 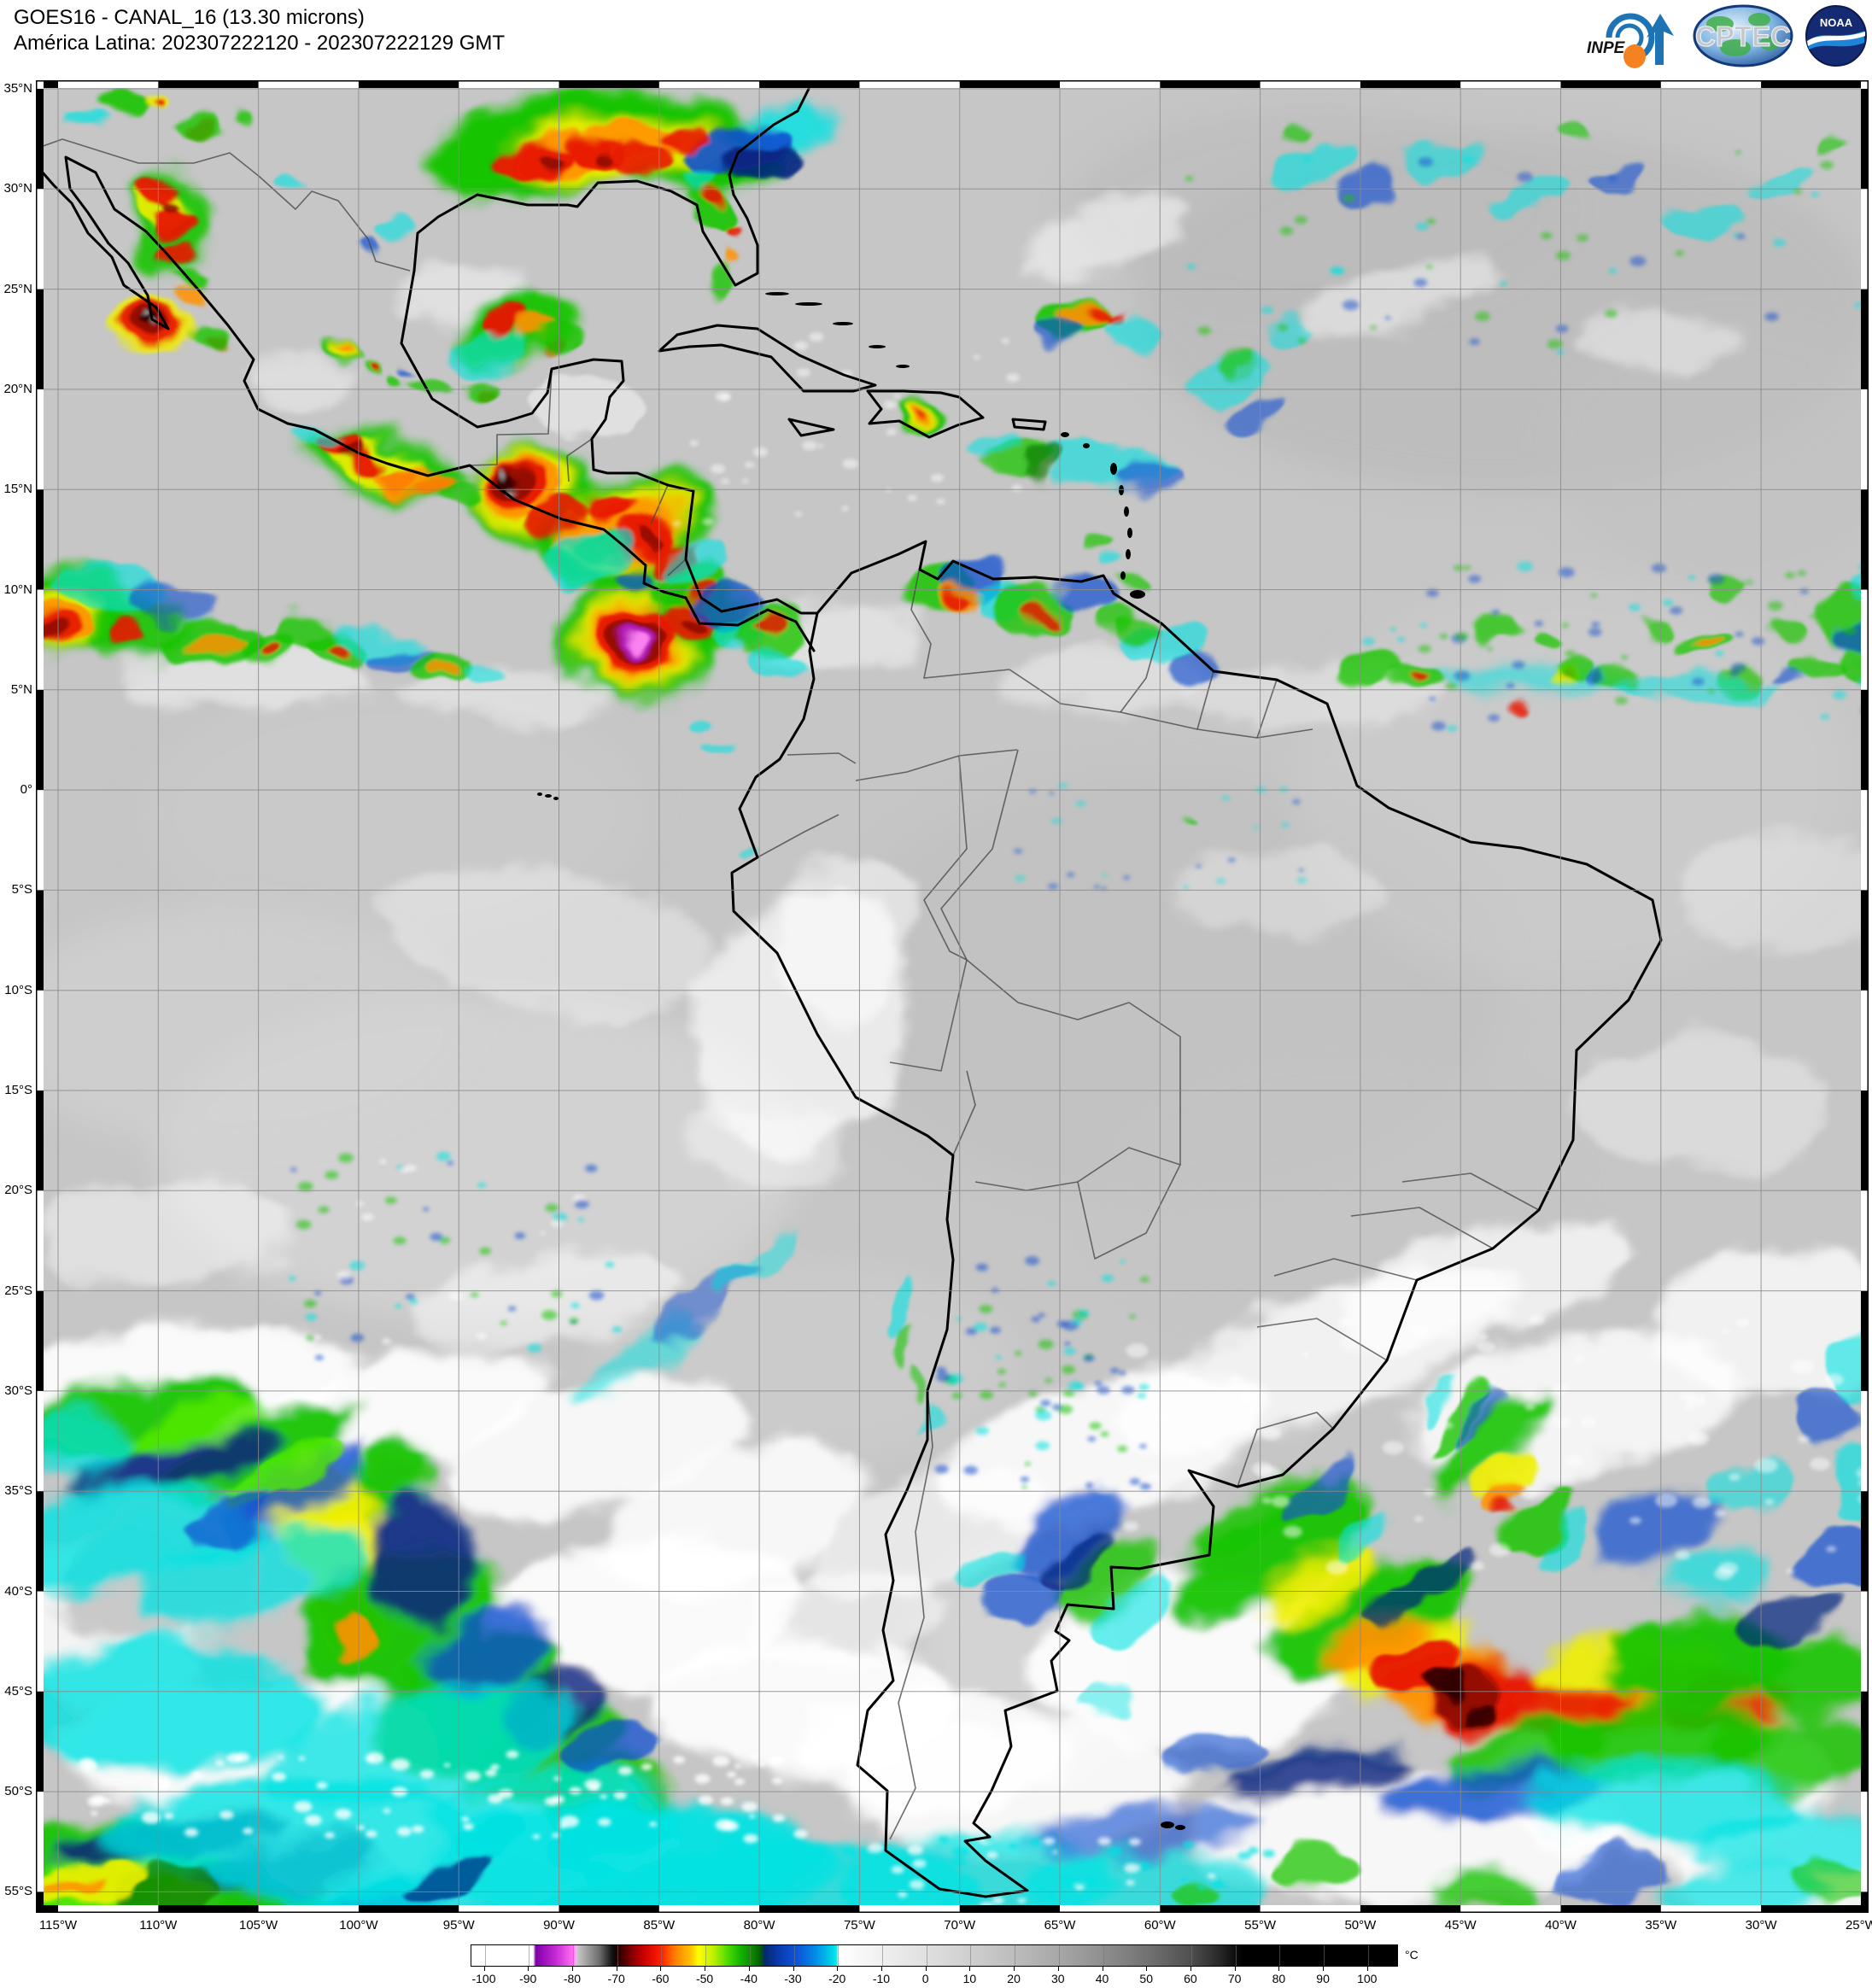 I want to click on colorbar-label: 0, so click(x=925, y=1978).